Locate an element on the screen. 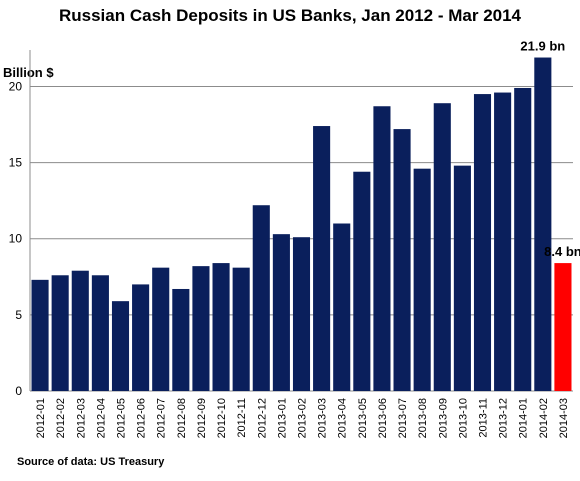 The height and width of the screenshot is (481, 580). x-tick-label: 2012-08 is located at coordinates (182, 418).